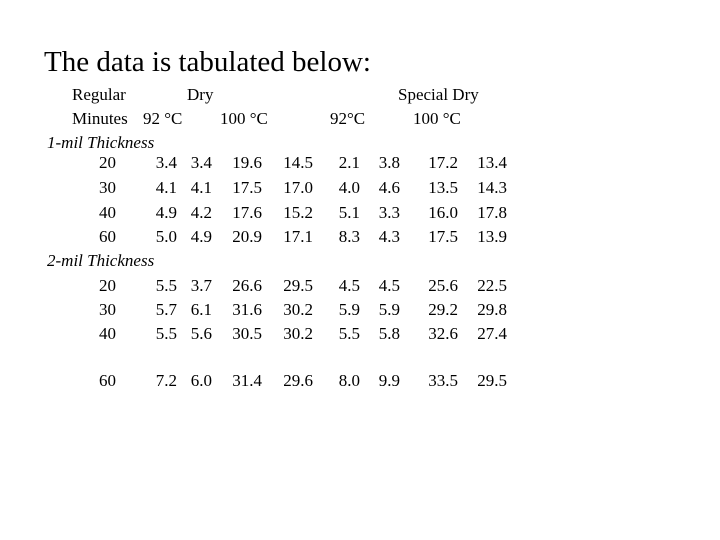 The image size is (720, 540). Describe the element at coordinates (443, 162) in the screenshot. I see `value-cell: 17.2` at that location.